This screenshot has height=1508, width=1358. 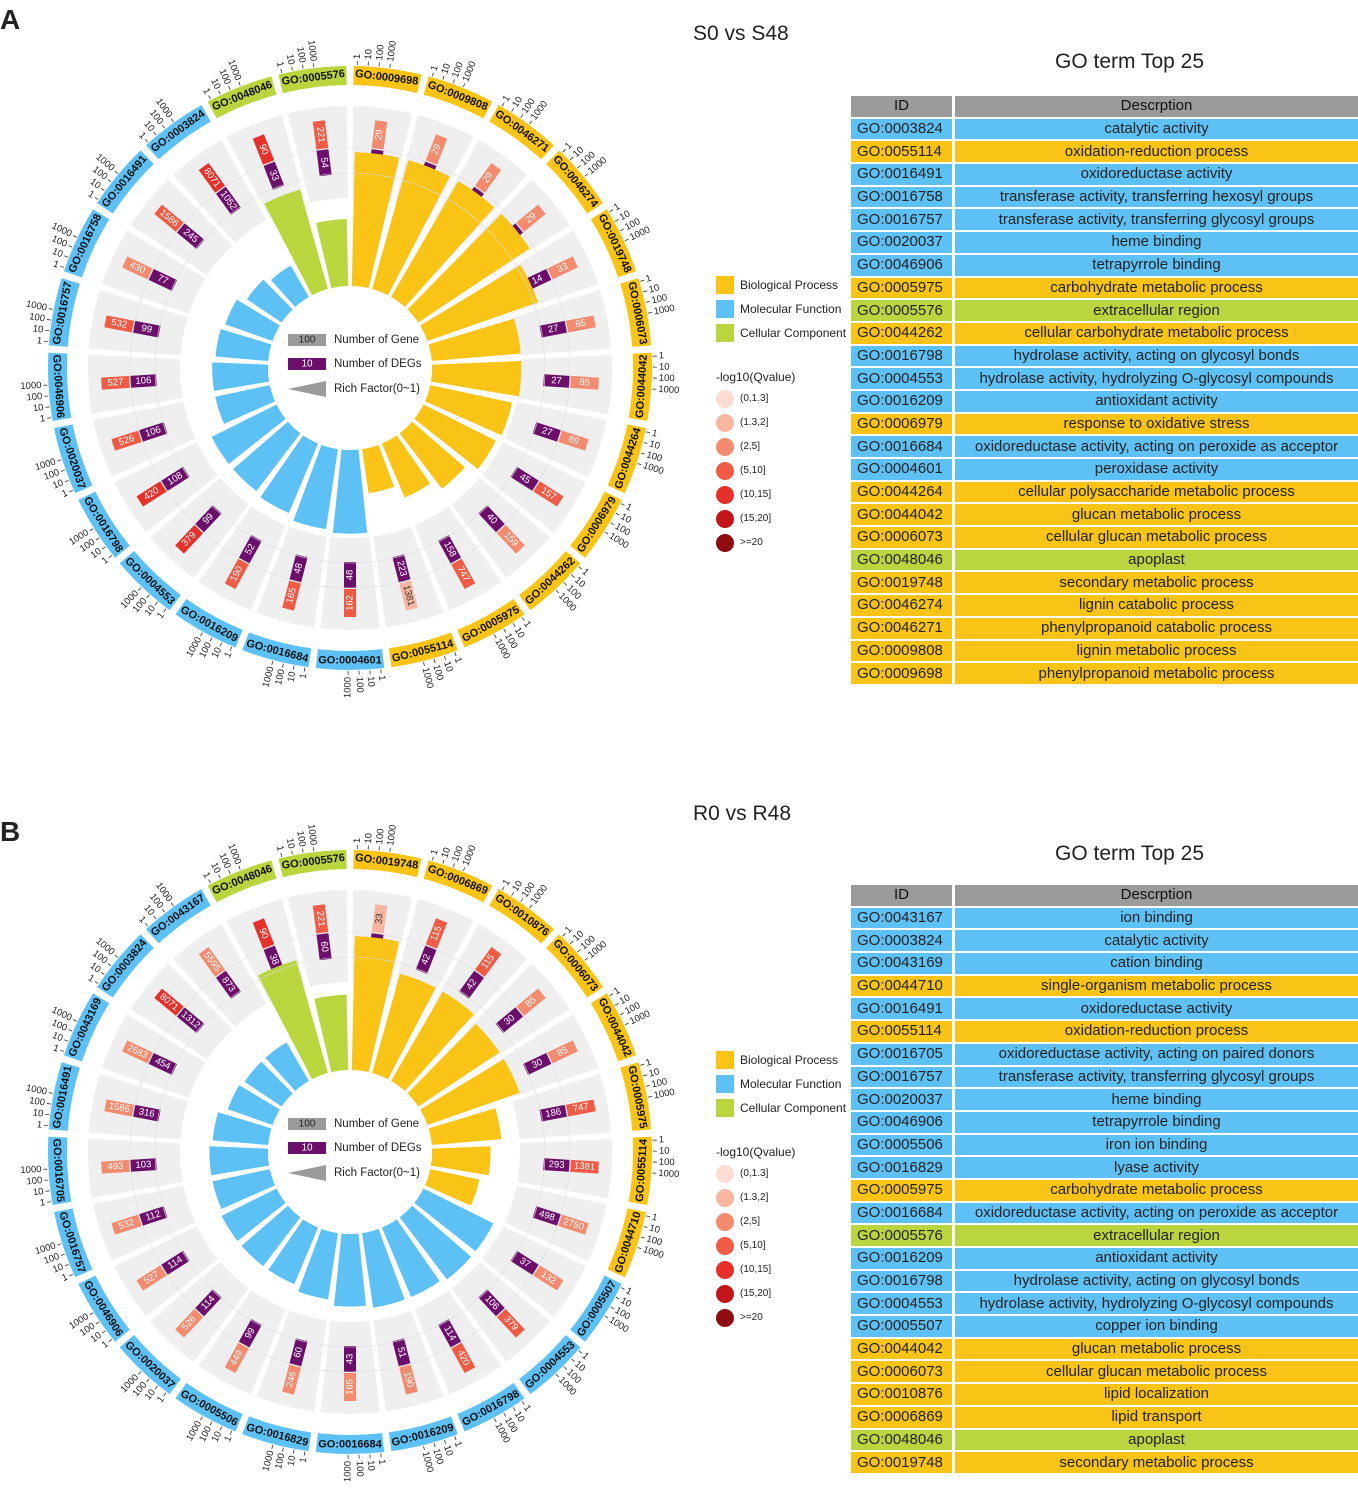 I want to click on deg-count-label: 38, so click(x=274, y=960).